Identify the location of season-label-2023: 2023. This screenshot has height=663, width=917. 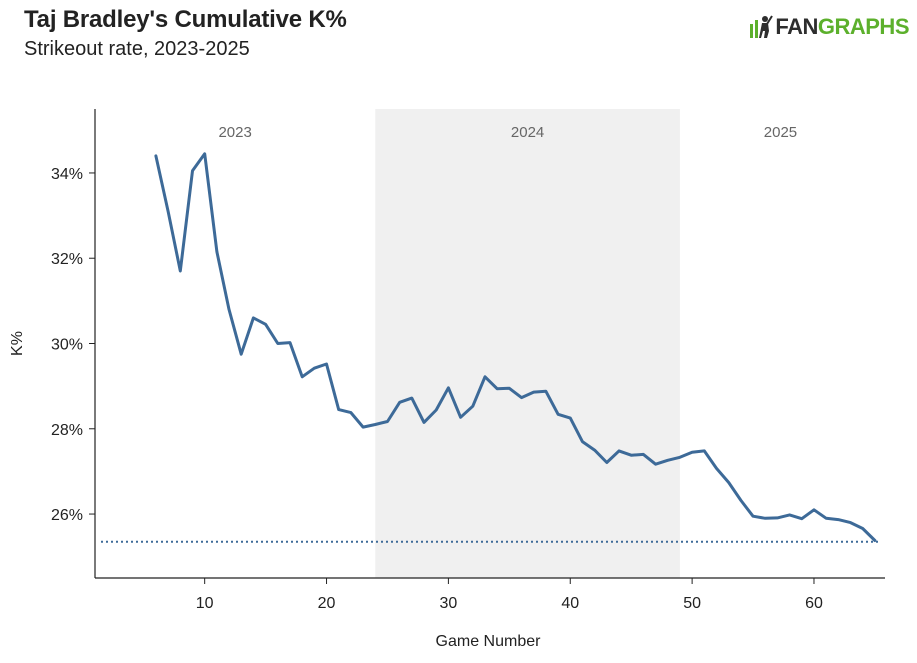
(234, 132).